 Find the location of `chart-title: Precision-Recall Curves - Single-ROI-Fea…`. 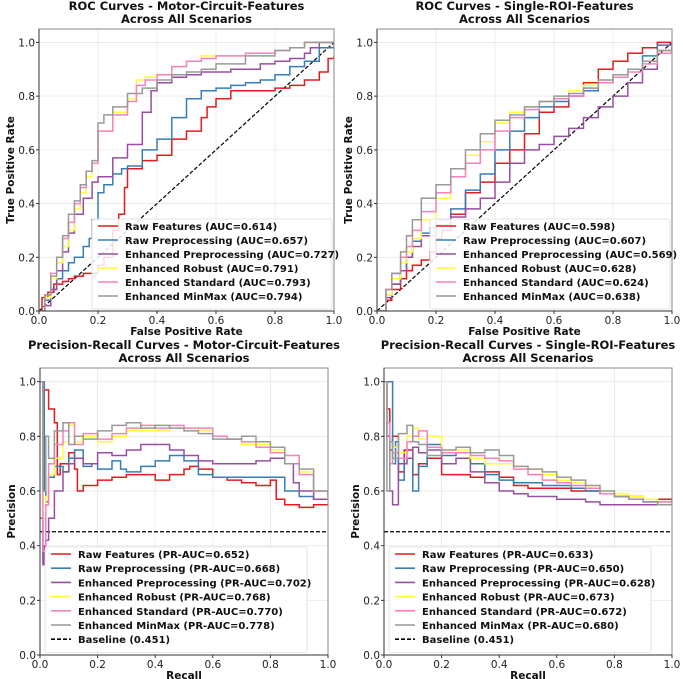

chart-title: Precision-Recall Curves - Single-ROI-Fea… is located at coordinates (528, 345).